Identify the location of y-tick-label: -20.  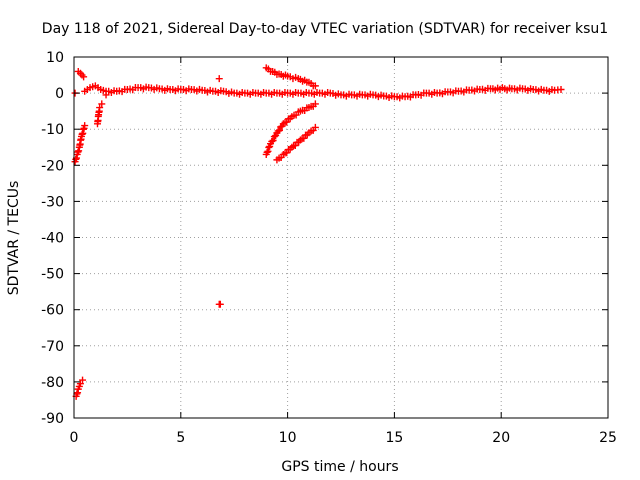
(52, 166).